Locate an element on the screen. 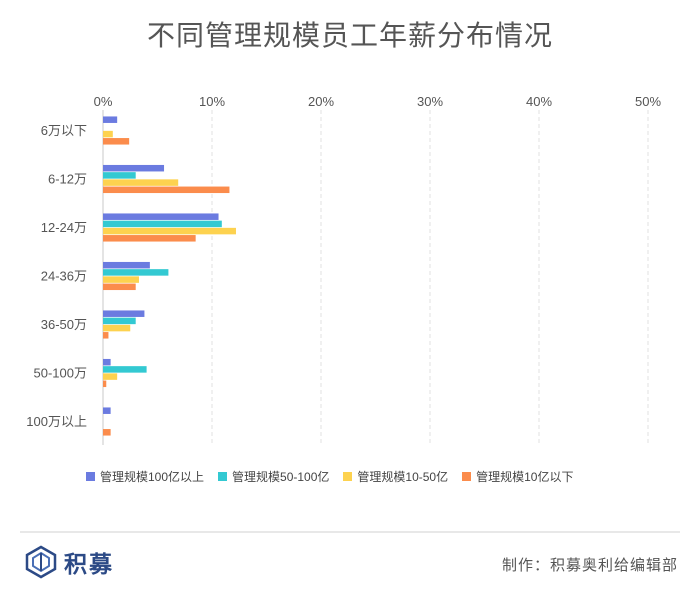 This screenshot has height=596, width=700. logo-text: 积募 is located at coordinates (89, 564).